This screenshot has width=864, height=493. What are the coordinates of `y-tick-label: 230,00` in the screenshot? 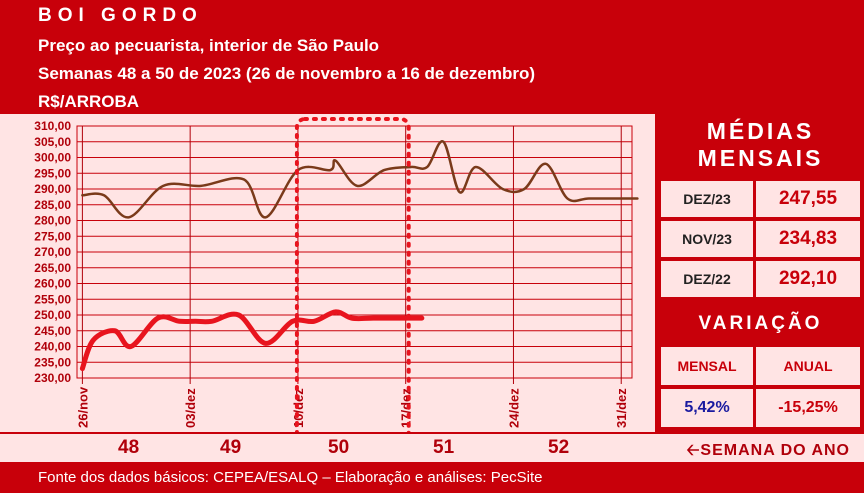 It's located at (52, 378).